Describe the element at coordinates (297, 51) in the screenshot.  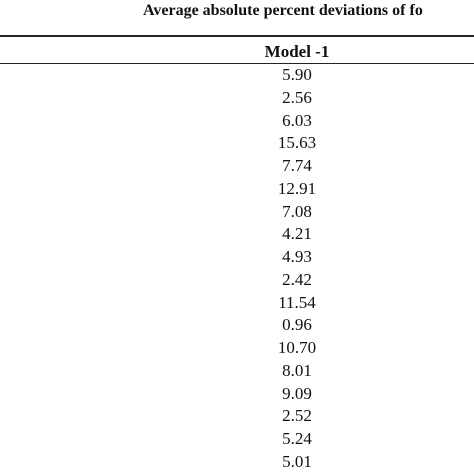
I see `column-header: Model -1` at that location.